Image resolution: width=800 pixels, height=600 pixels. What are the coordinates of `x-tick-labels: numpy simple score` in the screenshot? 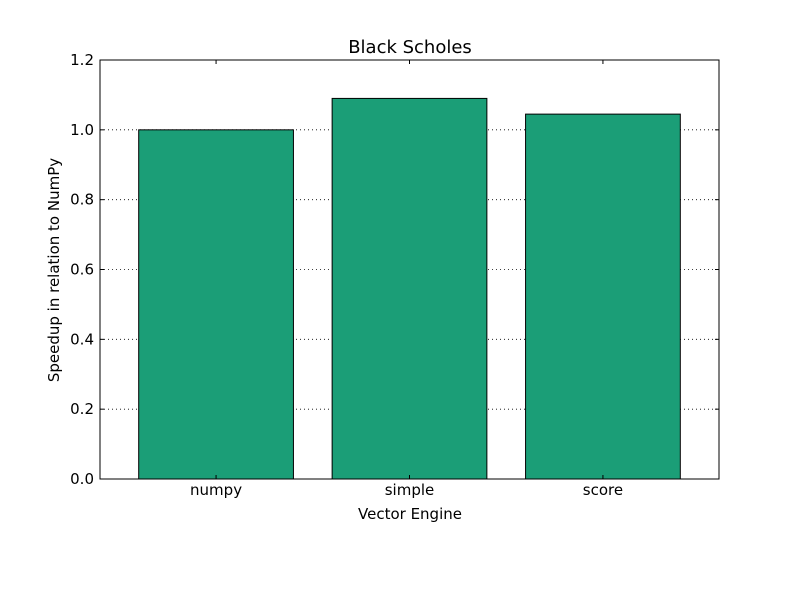 It's located at (406, 490).